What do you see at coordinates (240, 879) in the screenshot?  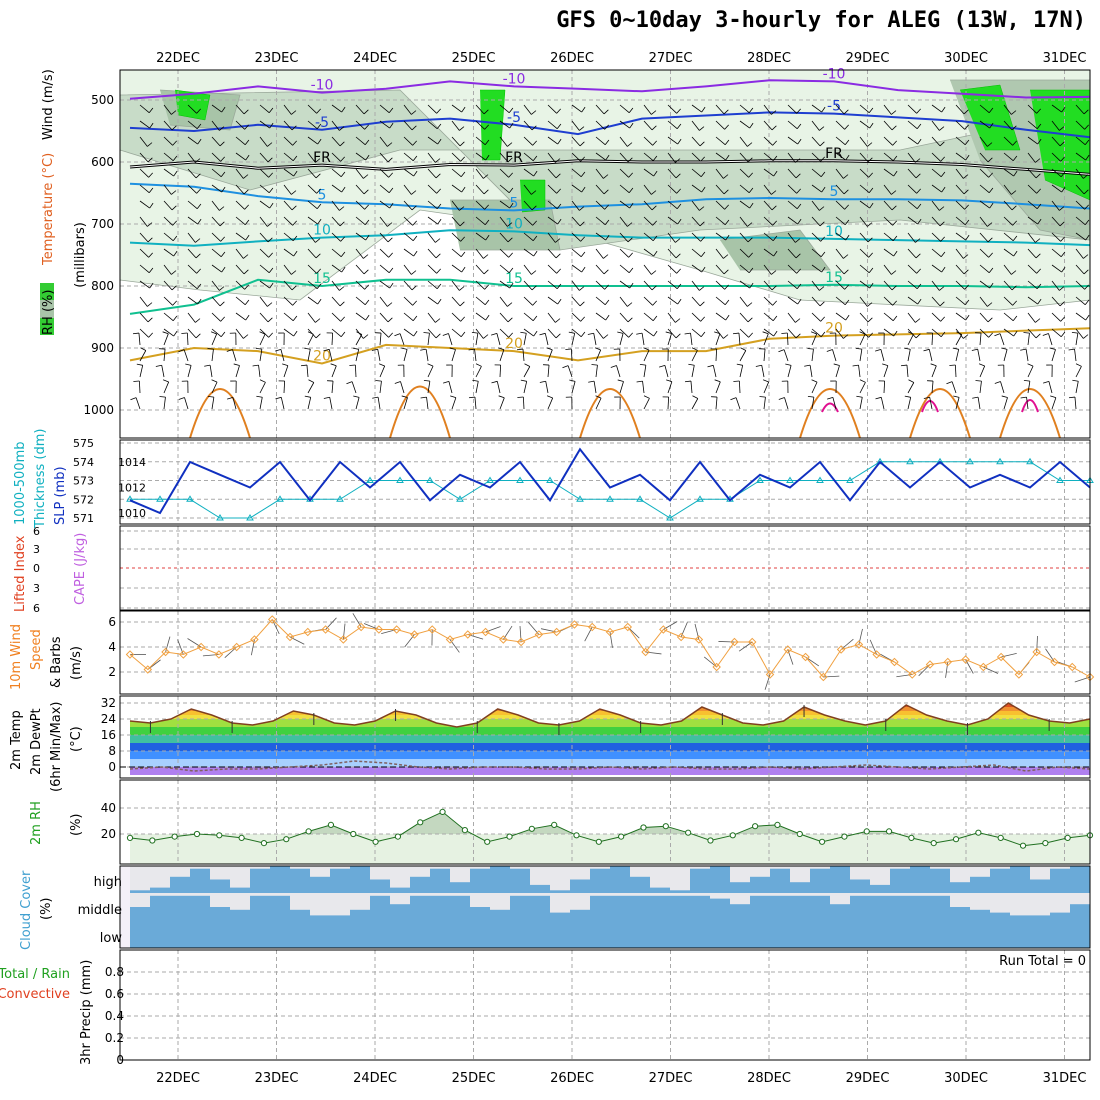 I see `cloud-cell-bg` at bounding box center [240, 879].